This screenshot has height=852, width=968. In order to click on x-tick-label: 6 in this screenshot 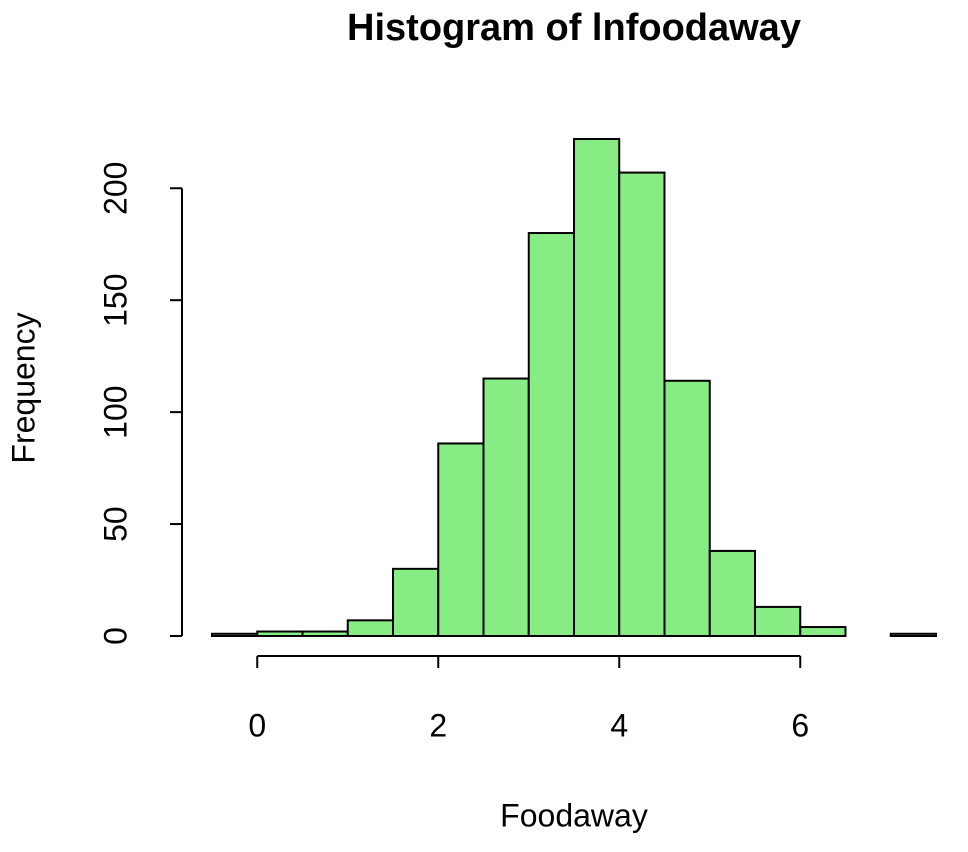, I will do `click(800, 725)`.